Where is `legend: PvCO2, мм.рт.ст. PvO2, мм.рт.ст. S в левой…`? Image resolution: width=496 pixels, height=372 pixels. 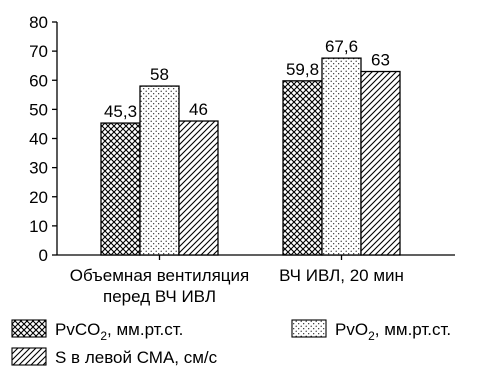 legend: PvCO2, мм.рт.ст. PvO2, мм.рт.ст. S в левой… is located at coordinates (231, 343).